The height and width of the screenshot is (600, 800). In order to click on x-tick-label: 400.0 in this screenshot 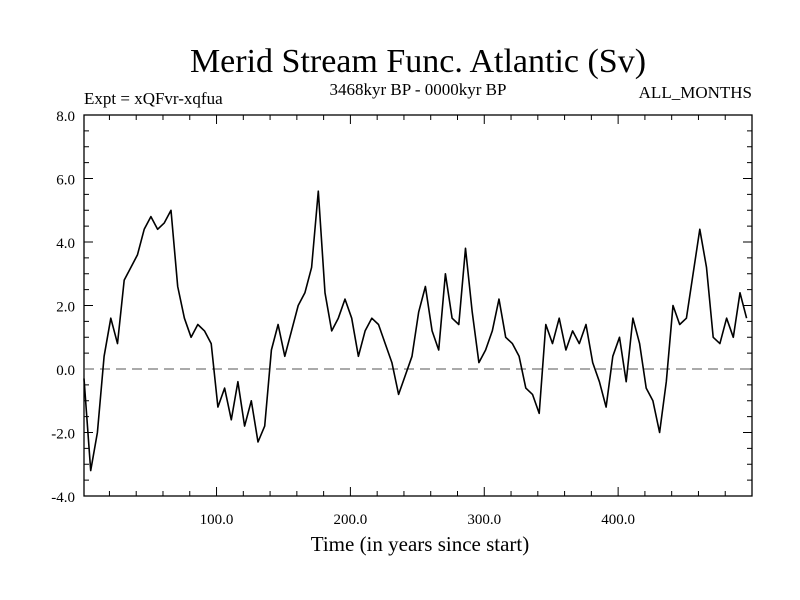, I will do `click(618, 520)`.